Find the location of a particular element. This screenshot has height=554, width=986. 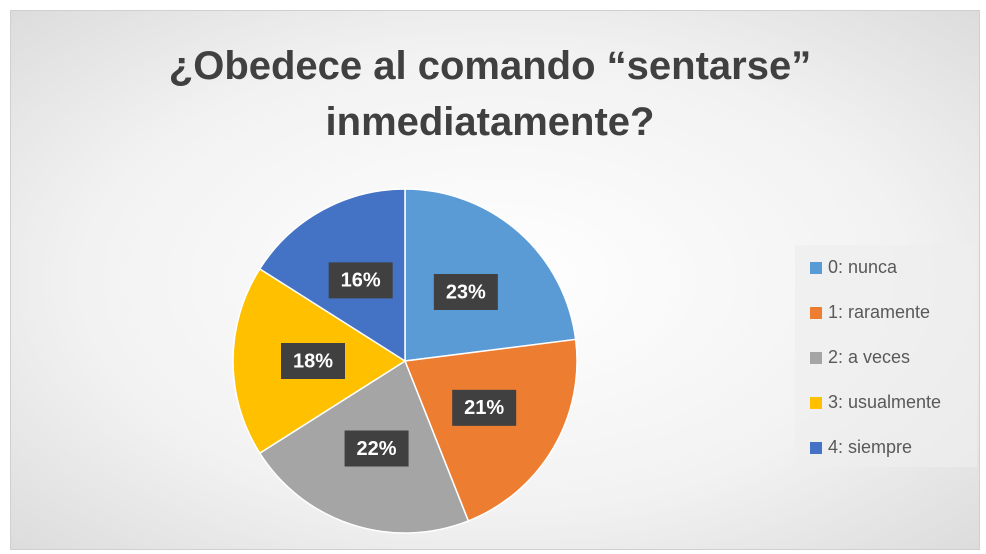

legend-label: 4: siempre is located at coordinates (870, 447).